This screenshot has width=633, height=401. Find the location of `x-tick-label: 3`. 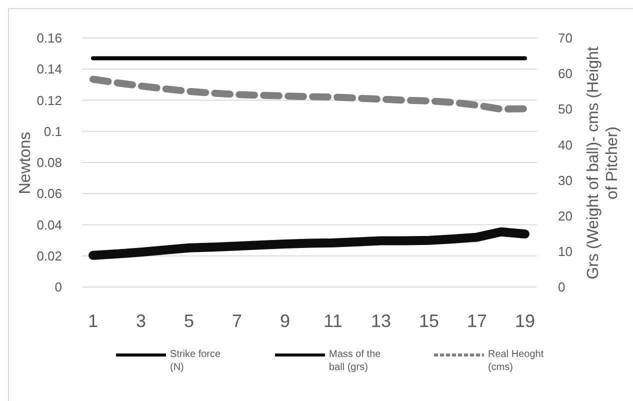

x-tick-label: 3 is located at coordinates (141, 321).